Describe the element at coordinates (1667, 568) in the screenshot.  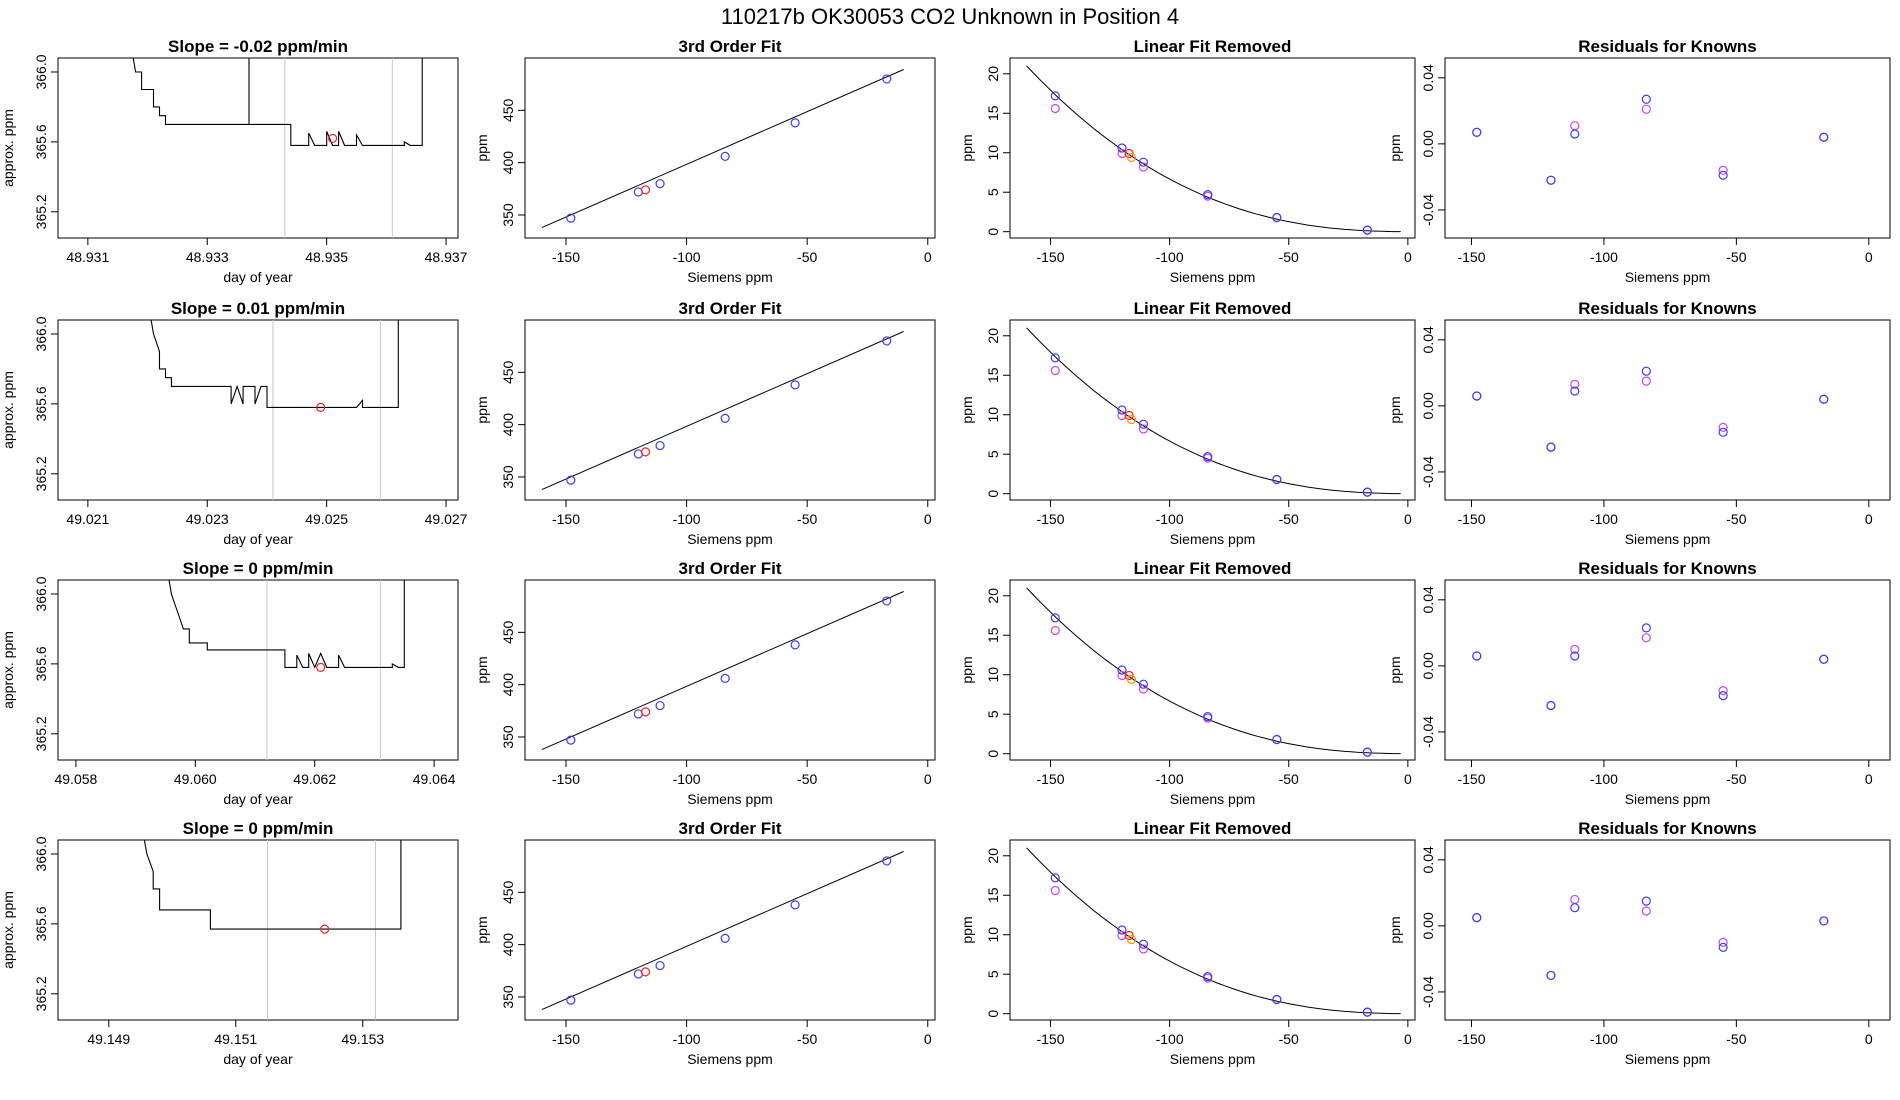
I see `residuals-title: Residuals for Knowns` at that location.